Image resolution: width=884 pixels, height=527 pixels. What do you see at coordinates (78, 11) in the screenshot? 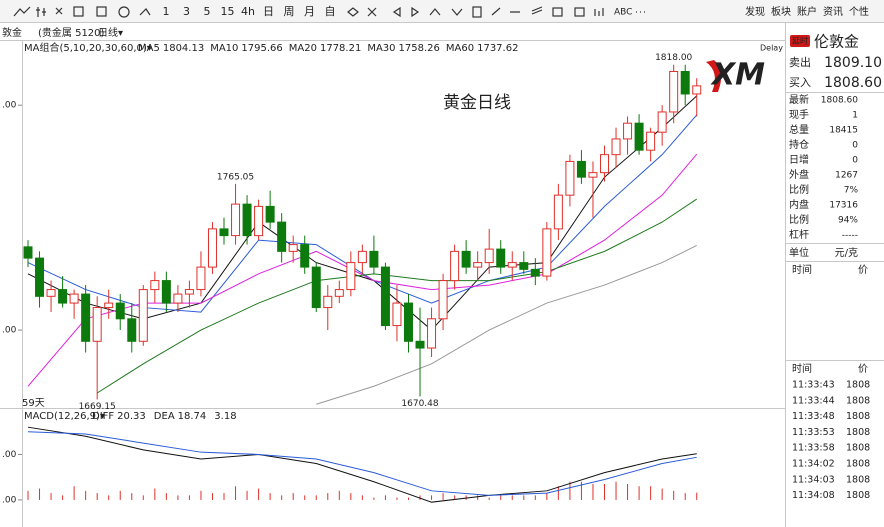
I see `icon-box` at bounding box center [78, 11].